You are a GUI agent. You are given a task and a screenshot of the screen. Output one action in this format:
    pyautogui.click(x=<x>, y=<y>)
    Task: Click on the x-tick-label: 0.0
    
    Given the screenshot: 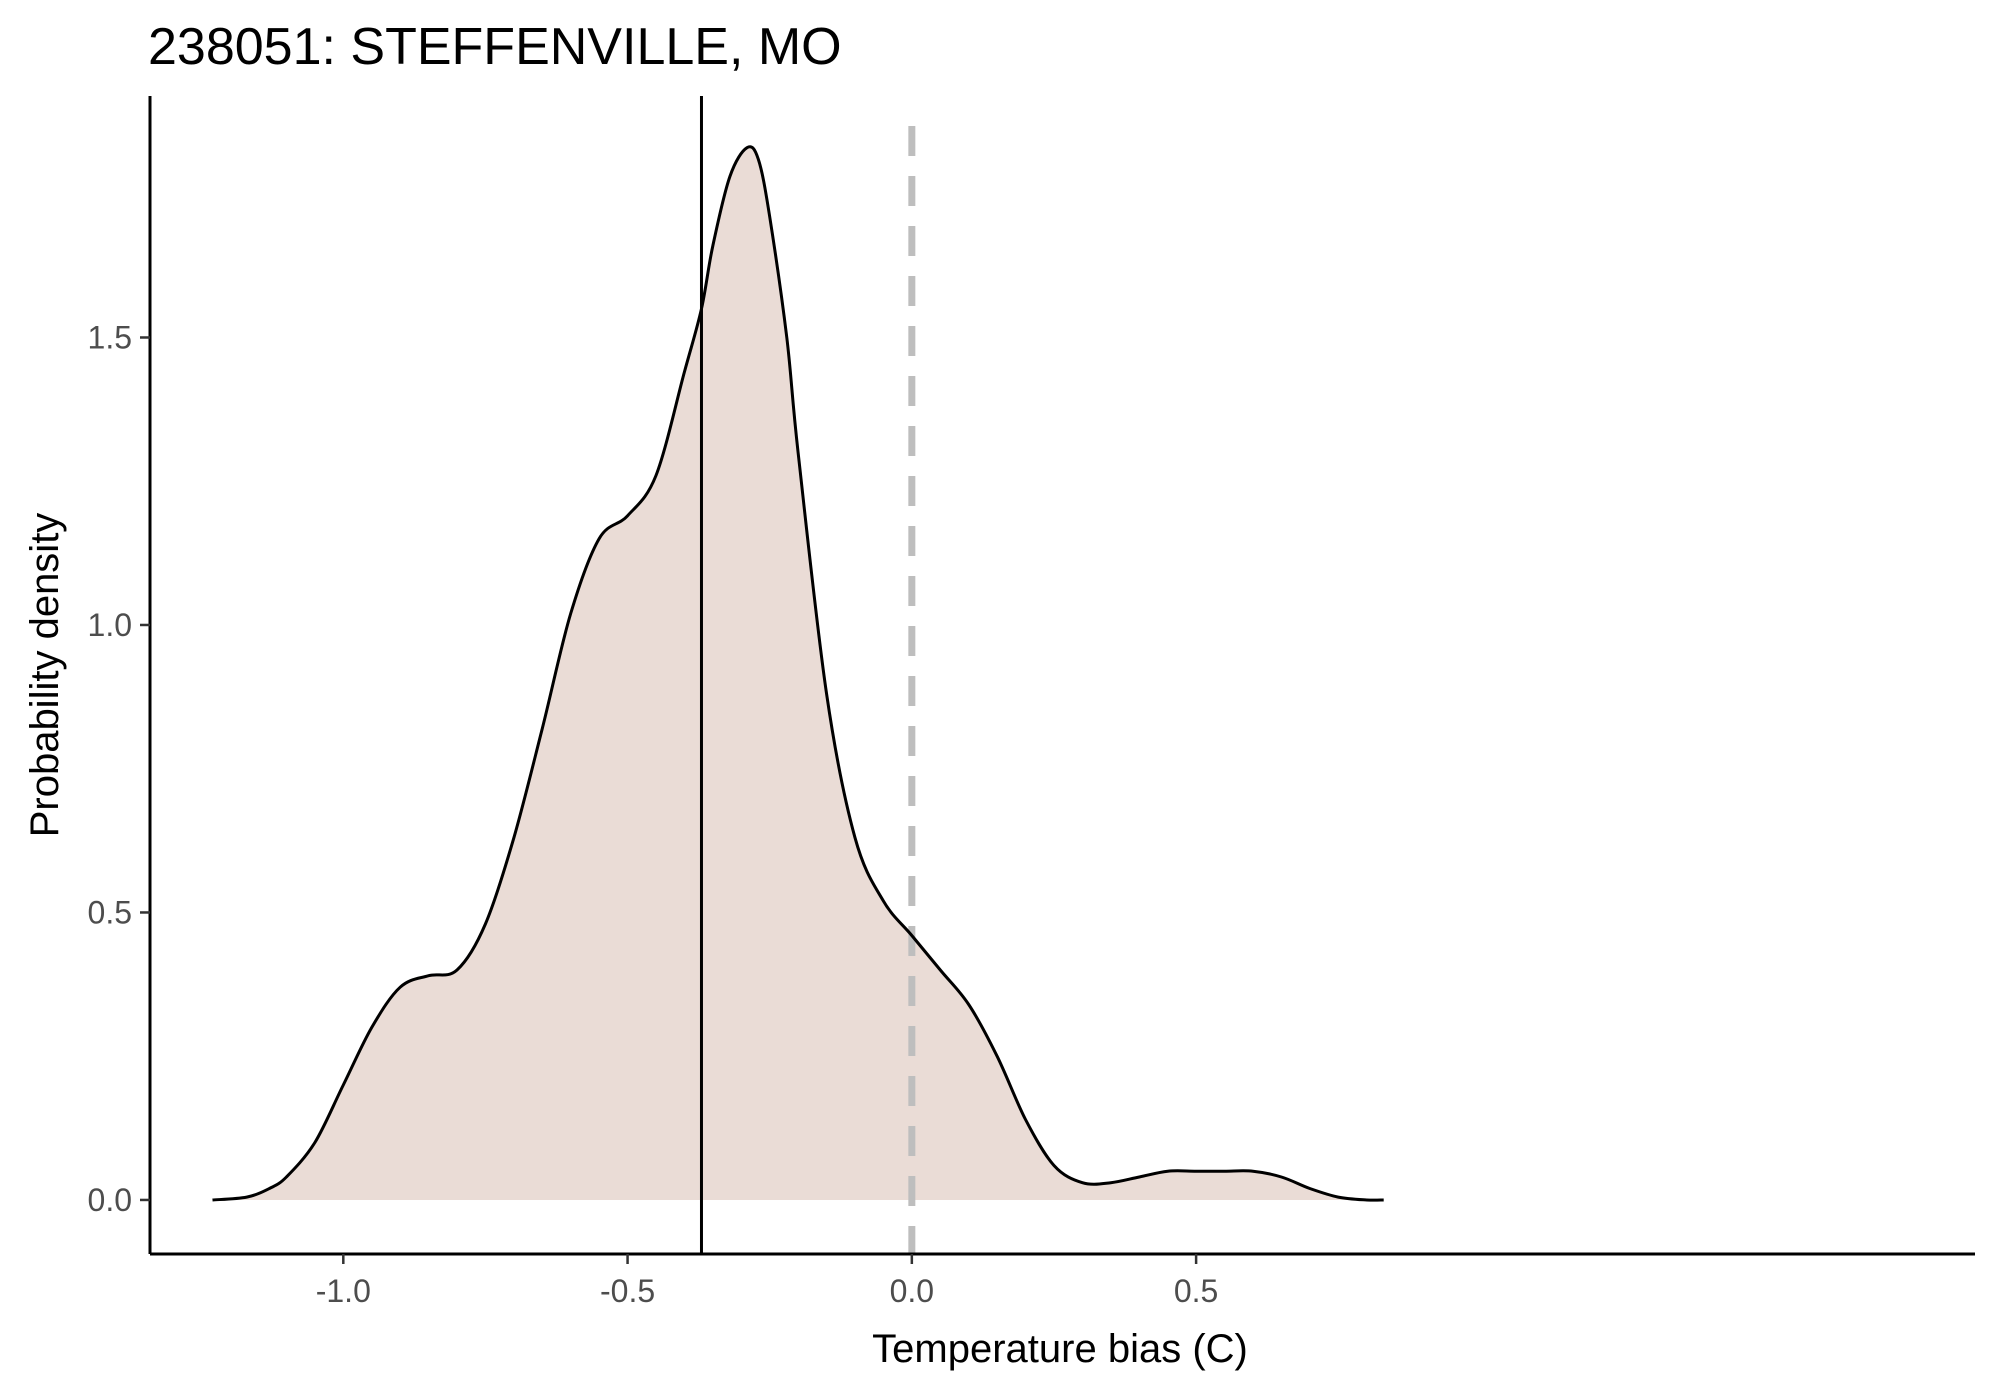 What is the action you would take?
    pyautogui.click(x=912, y=1291)
    